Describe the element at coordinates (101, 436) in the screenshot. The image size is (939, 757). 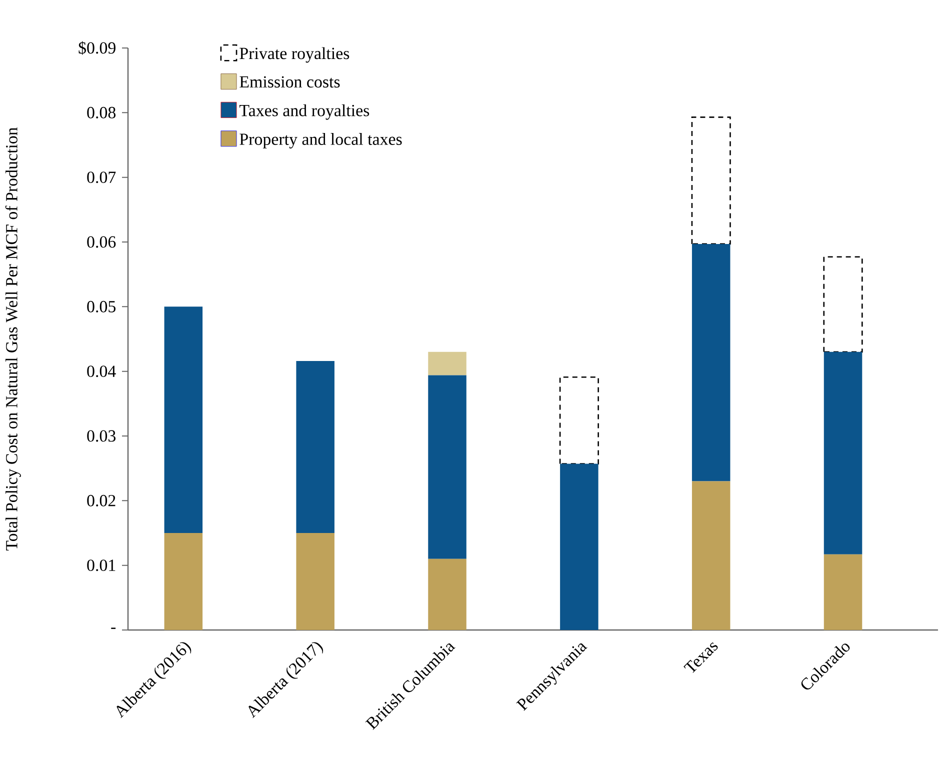
I see `y-tick-label: 0.03` at that location.